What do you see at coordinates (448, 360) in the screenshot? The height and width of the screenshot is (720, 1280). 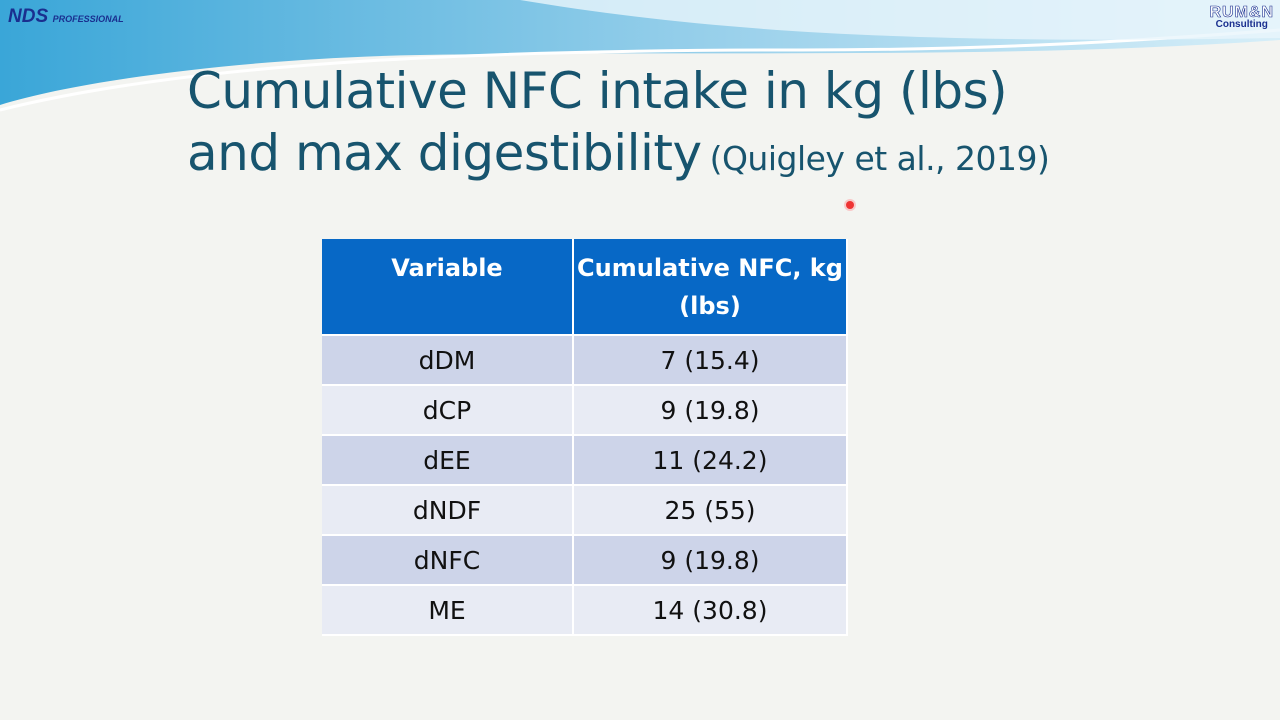 I see `table-cell: dDM` at bounding box center [448, 360].